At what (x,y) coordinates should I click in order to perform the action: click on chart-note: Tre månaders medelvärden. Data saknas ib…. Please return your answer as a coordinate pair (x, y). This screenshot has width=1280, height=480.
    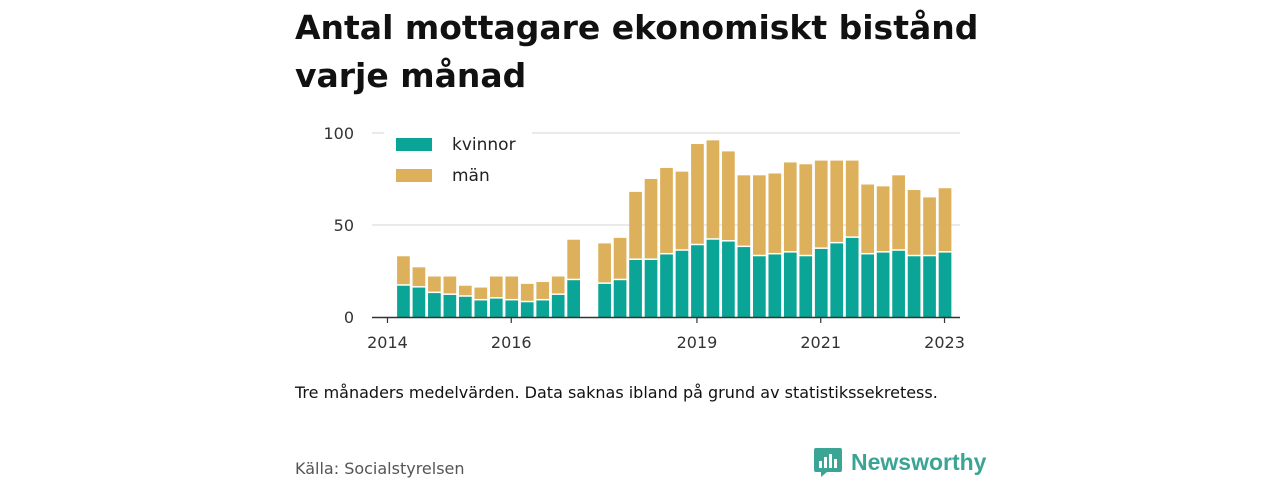
    Looking at the image, I should click on (616, 392).